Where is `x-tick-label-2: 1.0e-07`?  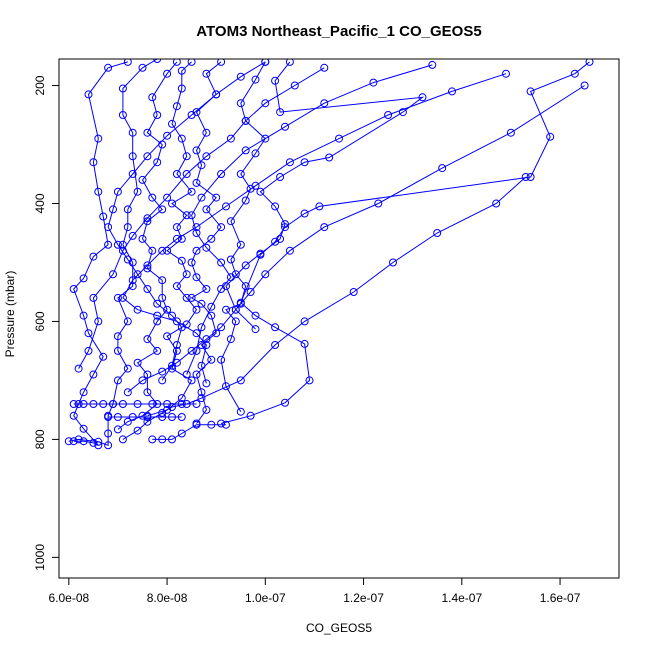
x-tick-label-2: 1.0e-07 is located at coordinates (265, 598).